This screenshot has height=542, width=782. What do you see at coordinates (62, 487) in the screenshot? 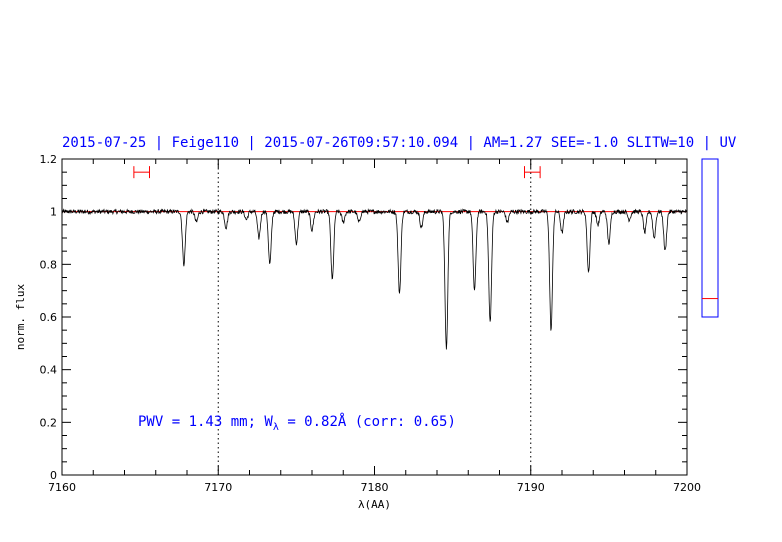
I see `x-tick-label: 7160` at bounding box center [62, 487].